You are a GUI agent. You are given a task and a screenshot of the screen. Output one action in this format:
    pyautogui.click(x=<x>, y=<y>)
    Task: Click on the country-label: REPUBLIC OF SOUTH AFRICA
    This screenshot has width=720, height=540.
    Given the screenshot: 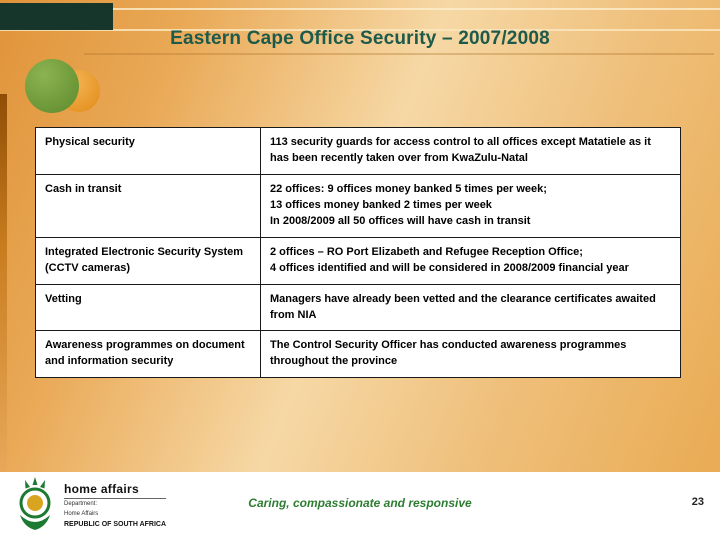 What is the action you would take?
    pyautogui.click(x=115, y=525)
    